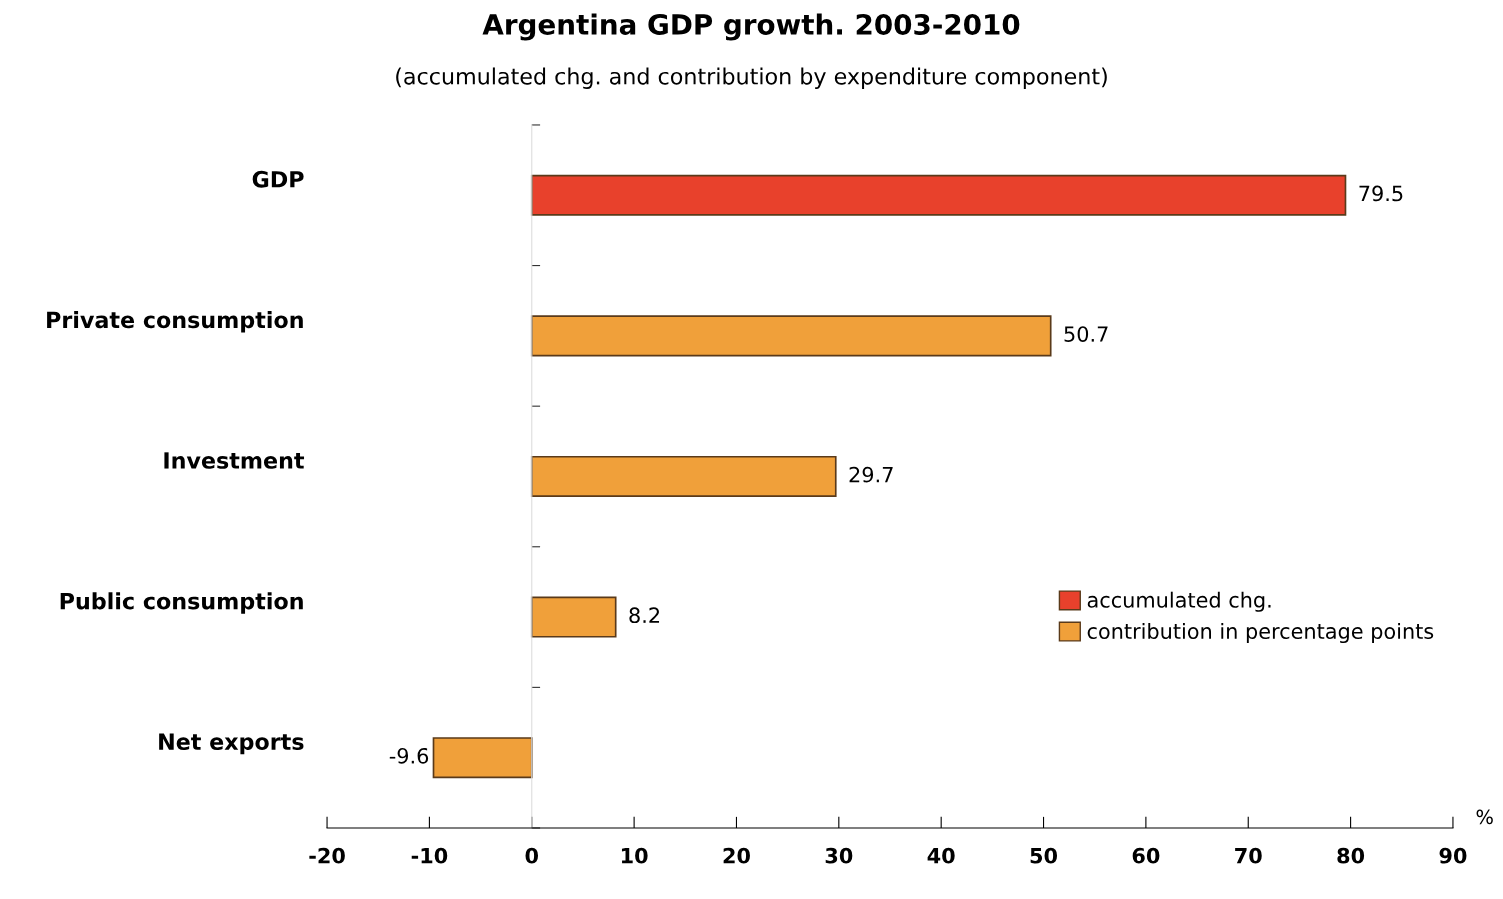 The image size is (1503, 899). Describe the element at coordinates (1179, 601) in the screenshot. I see `legend-label: accumulated chg.` at that location.